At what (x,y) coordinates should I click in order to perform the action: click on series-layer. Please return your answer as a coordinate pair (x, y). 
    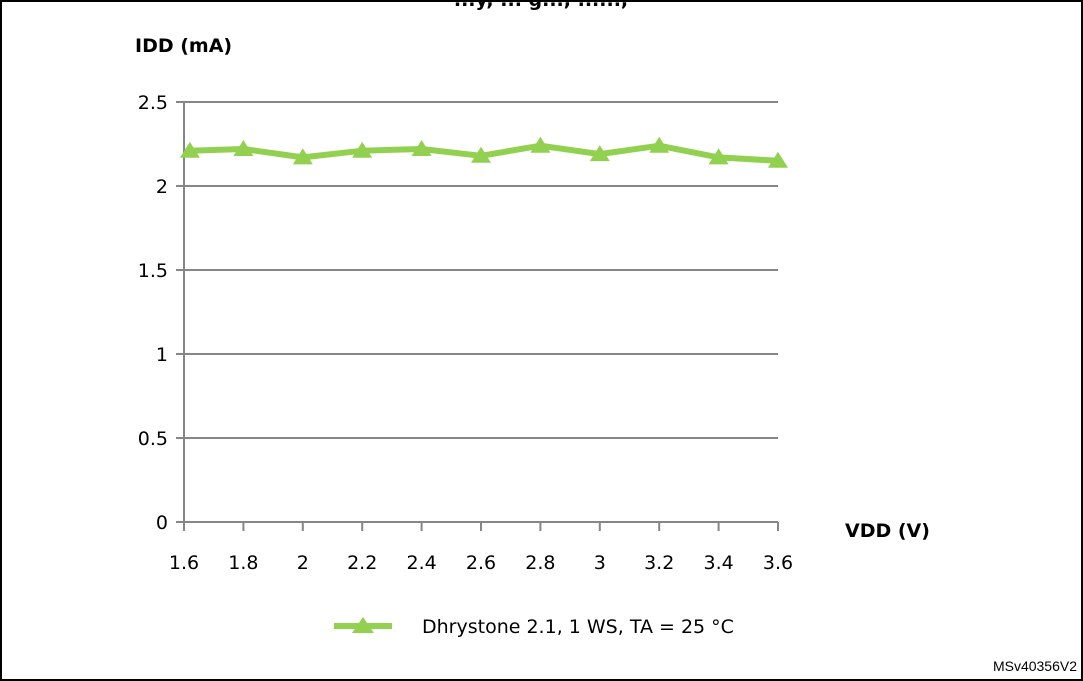
    Looking at the image, I should click on (483, 152).